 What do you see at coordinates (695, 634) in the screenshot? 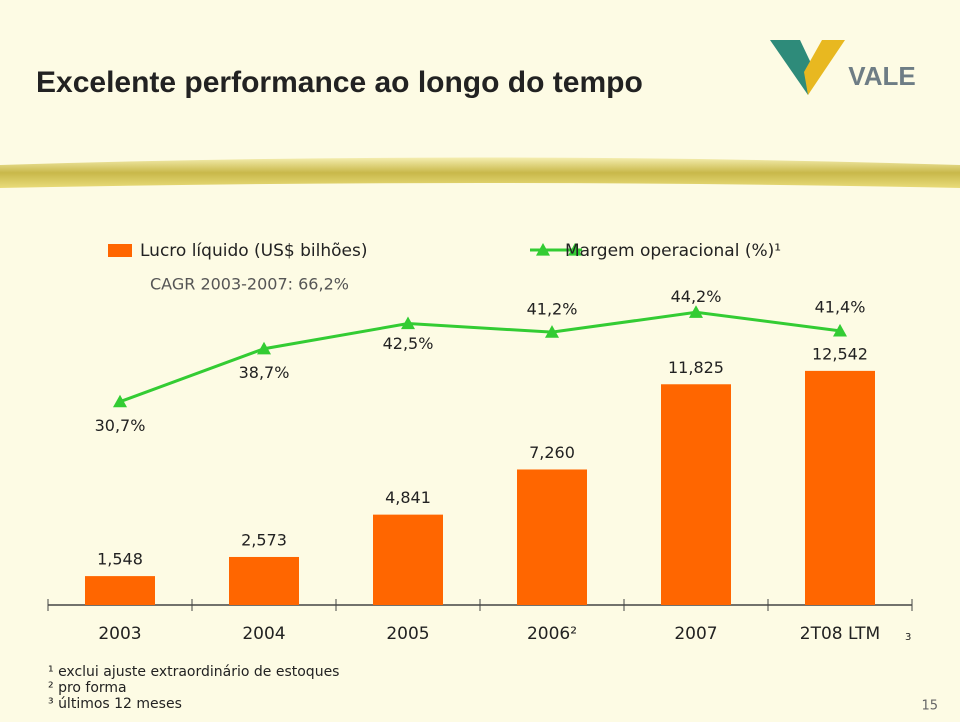
I see `x-tick-label: 2007` at bounding box center [695, 634].